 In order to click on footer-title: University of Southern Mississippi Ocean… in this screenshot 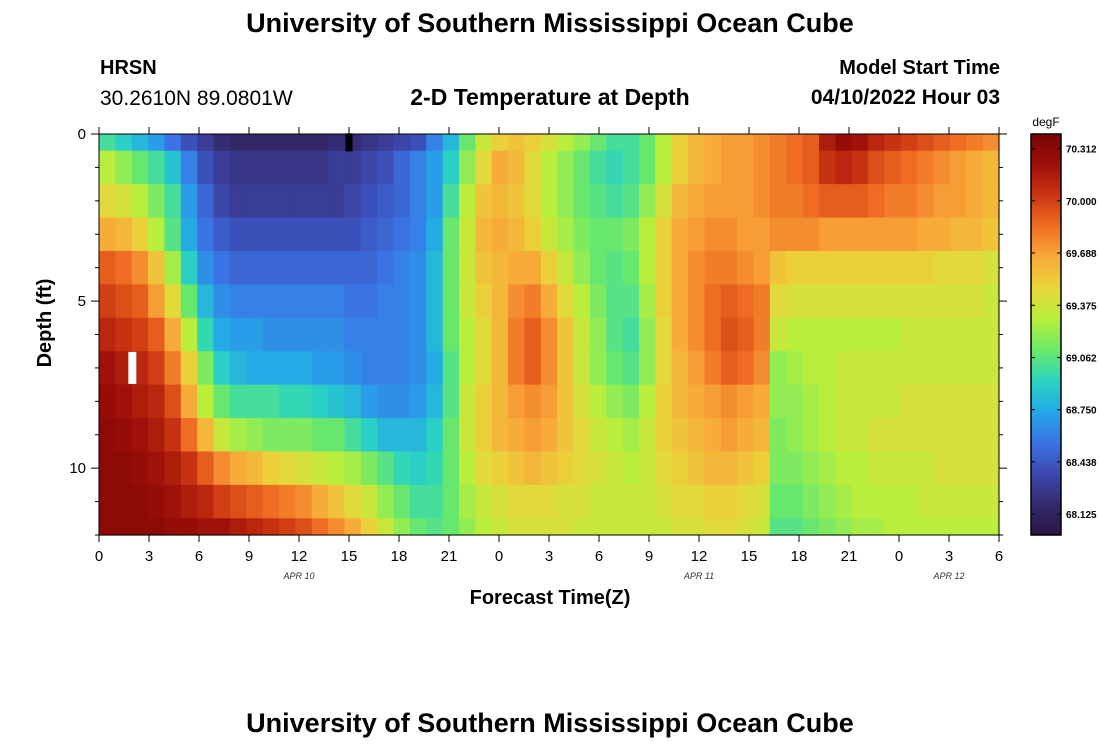, I will do `click(550, 723)`.